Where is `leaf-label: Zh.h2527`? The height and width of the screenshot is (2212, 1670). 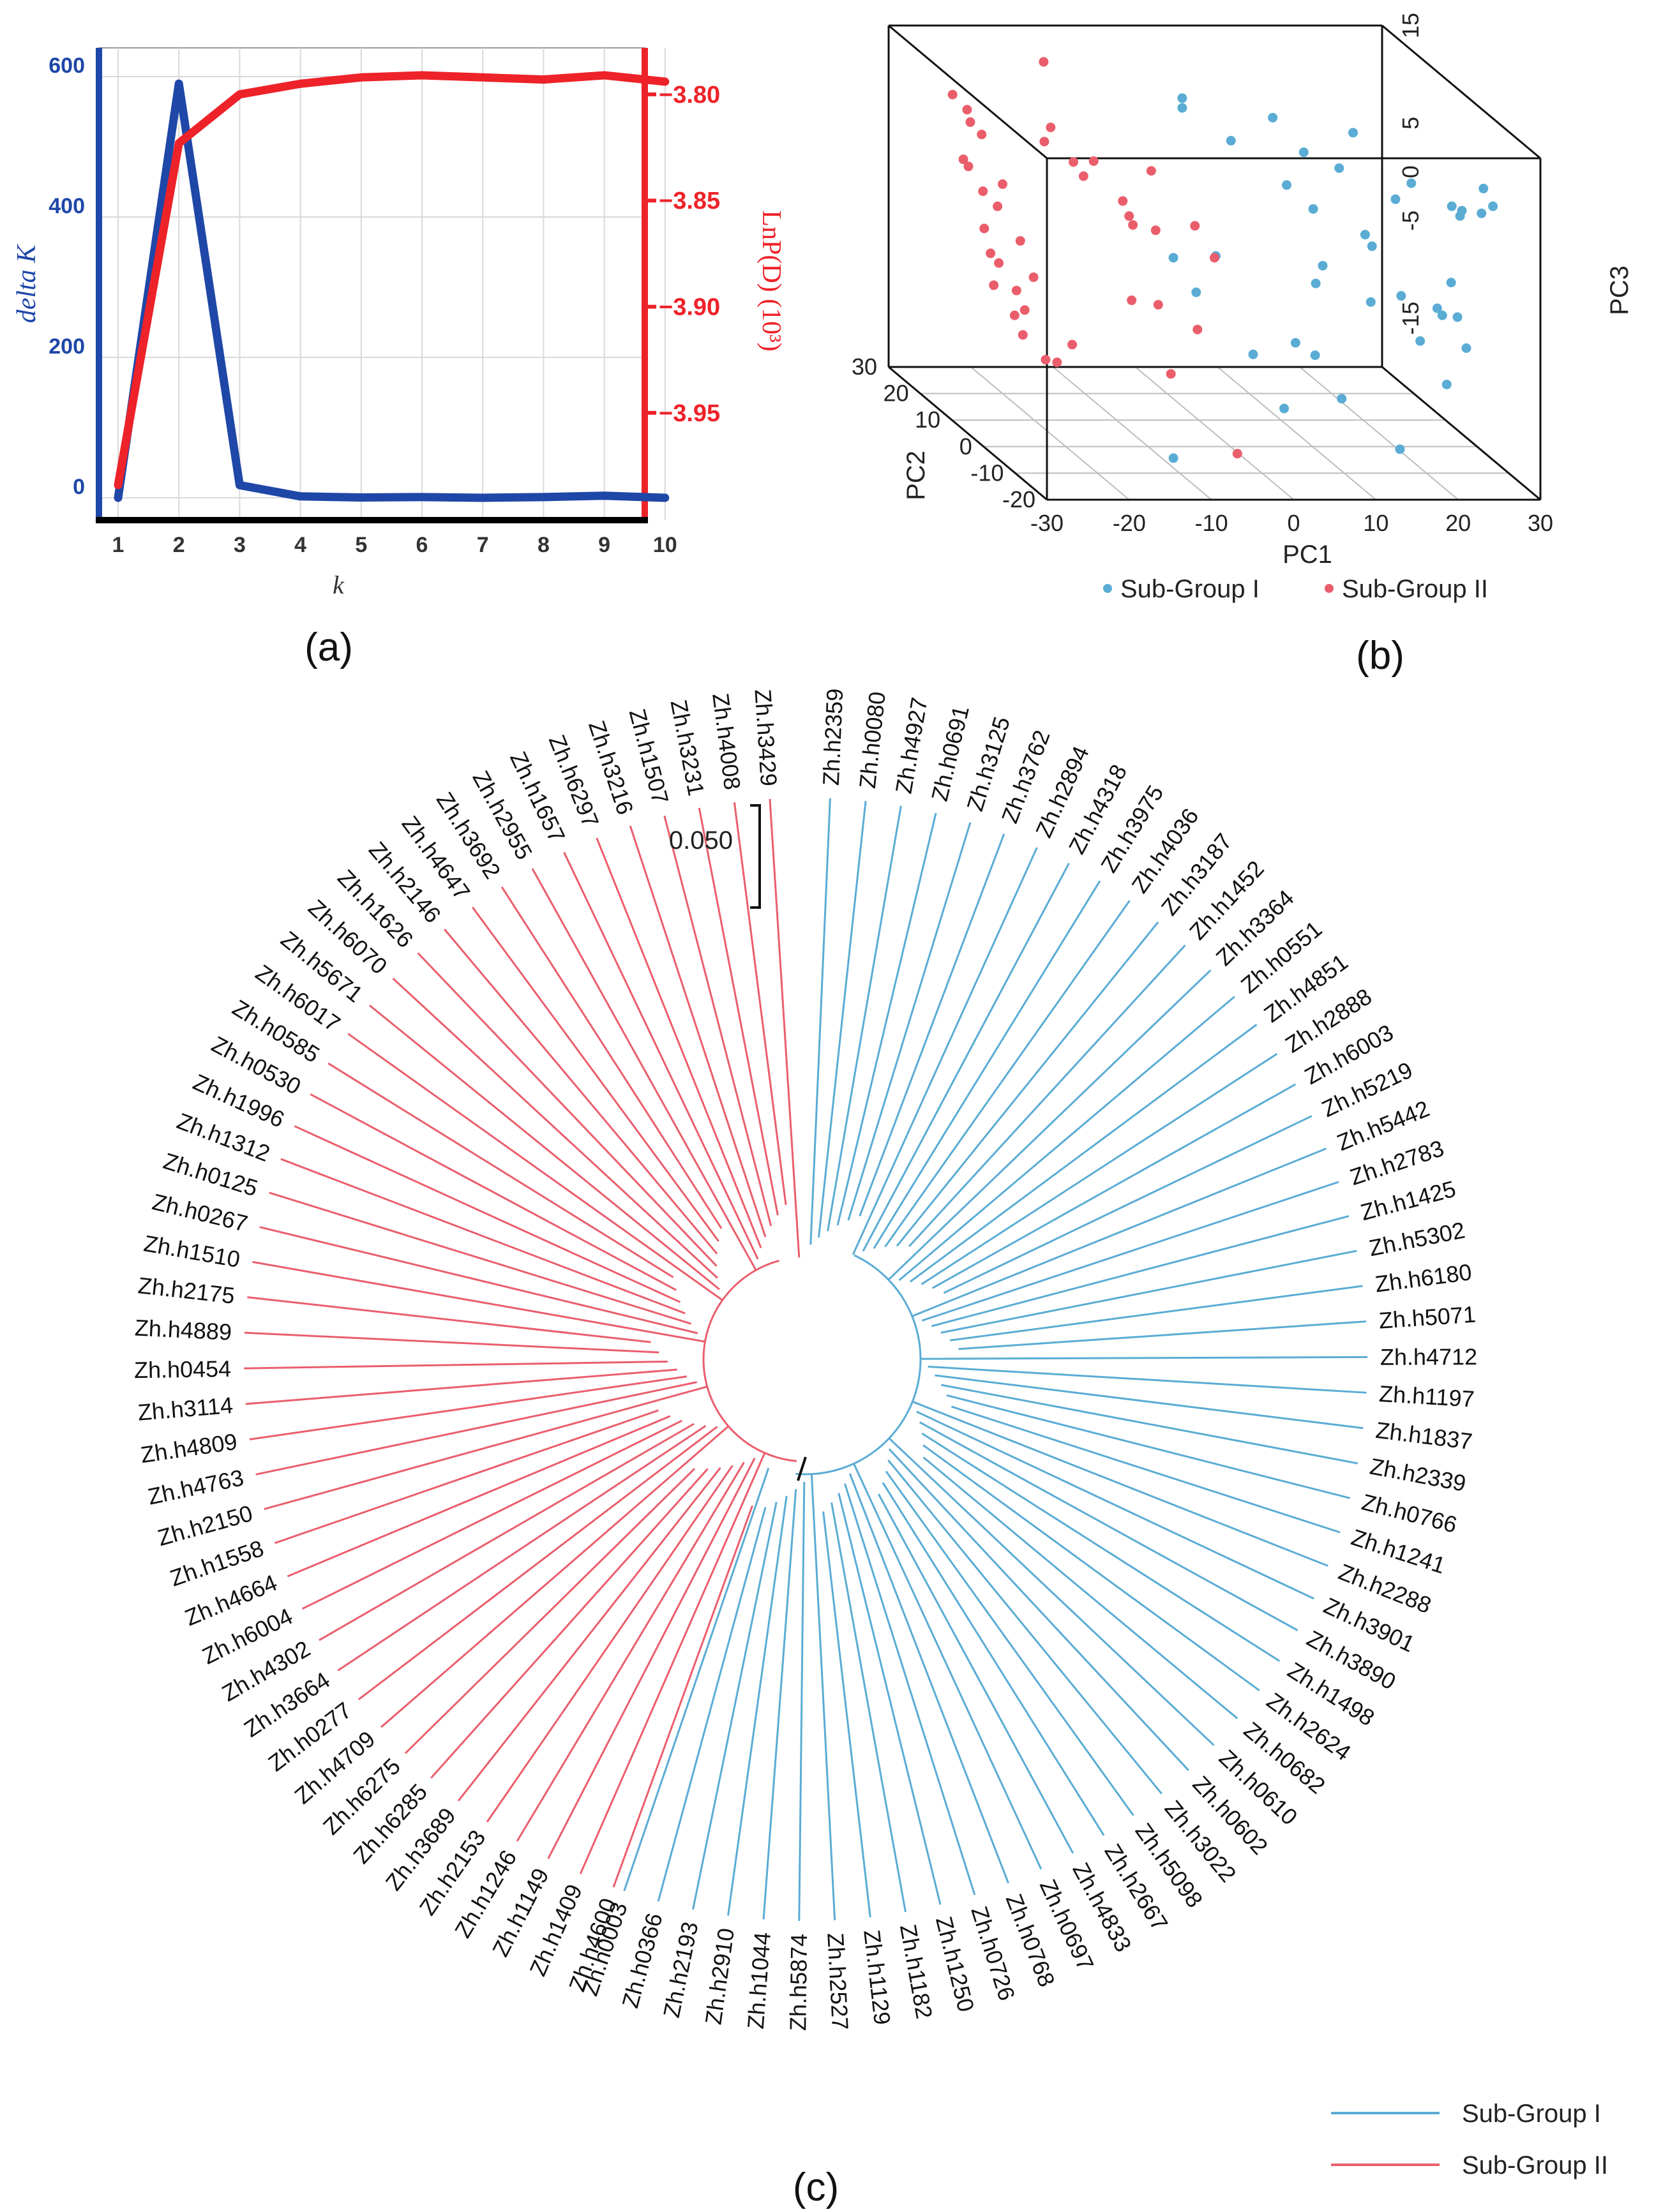 leaf-label: Zh.h2527 is located at coordinates (838, 1981).